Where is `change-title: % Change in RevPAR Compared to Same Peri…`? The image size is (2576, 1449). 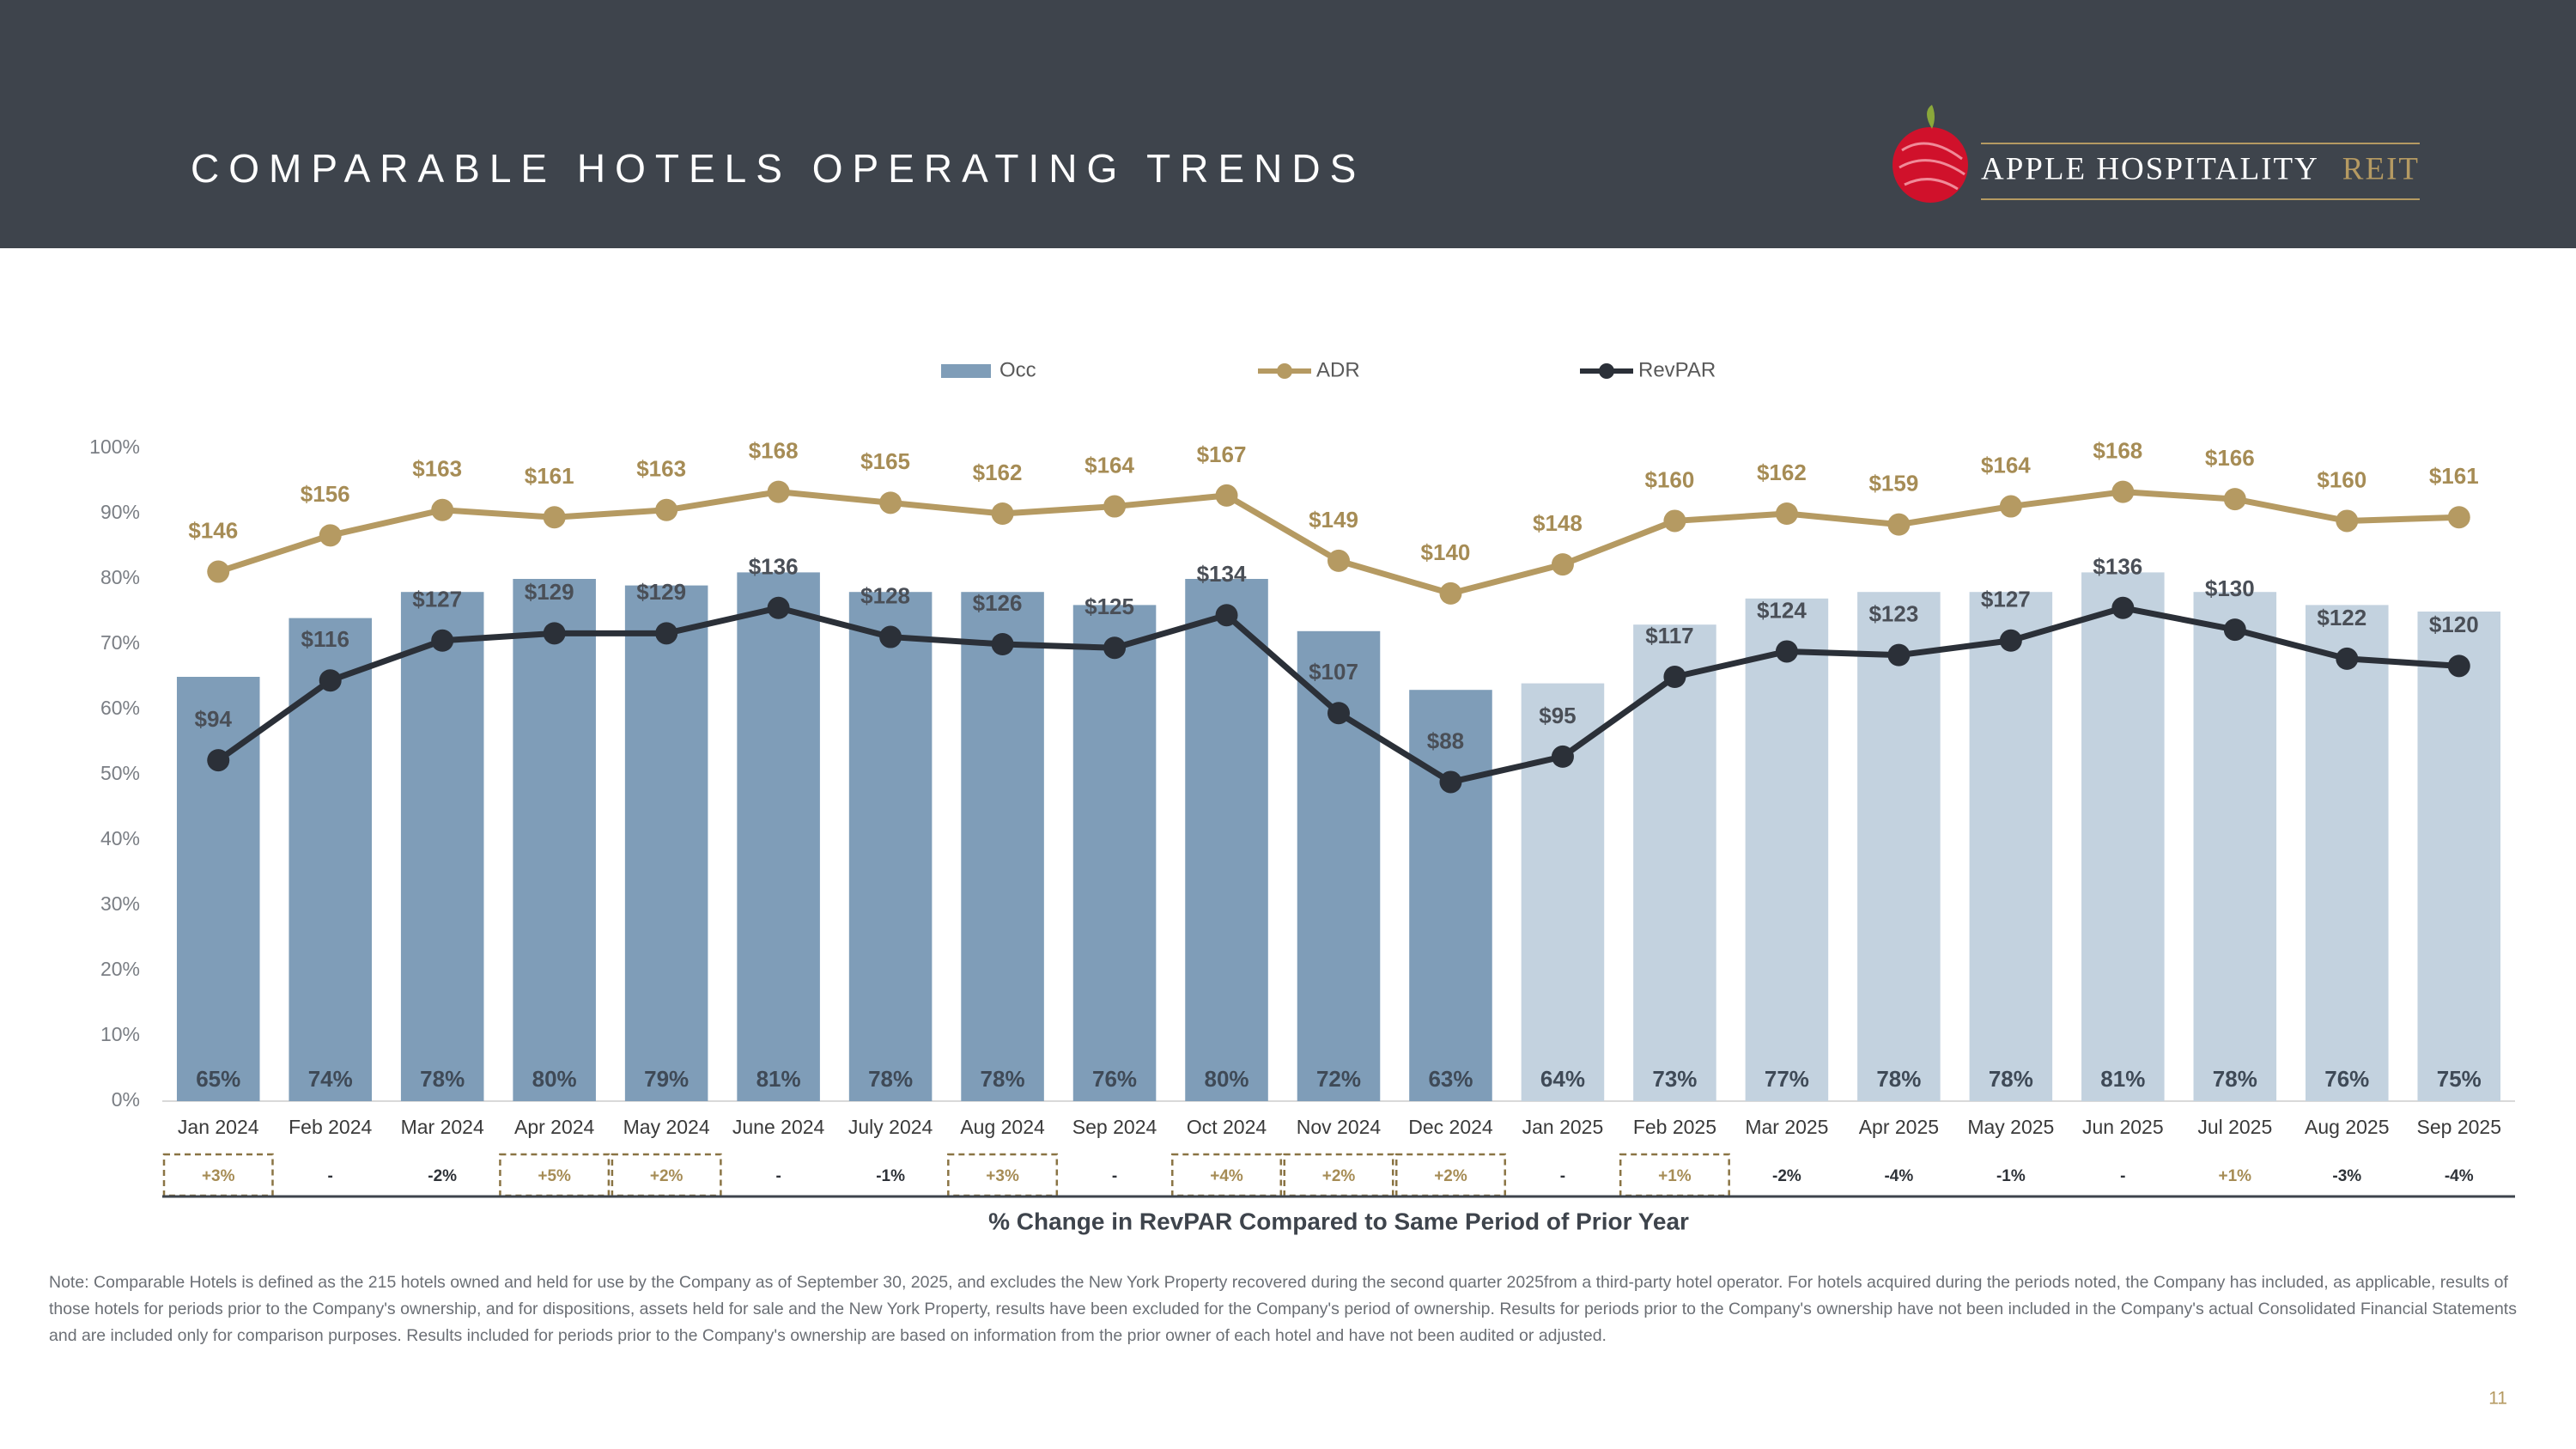 change-title: % Change in RevPAR Compared to Same Peri… is located at coordinates (1338, 1221).